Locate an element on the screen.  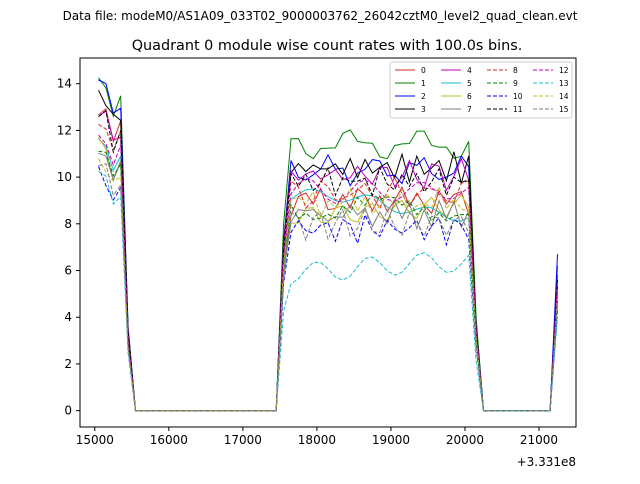
legend-label: 13 is located at coordinates (564, 83).